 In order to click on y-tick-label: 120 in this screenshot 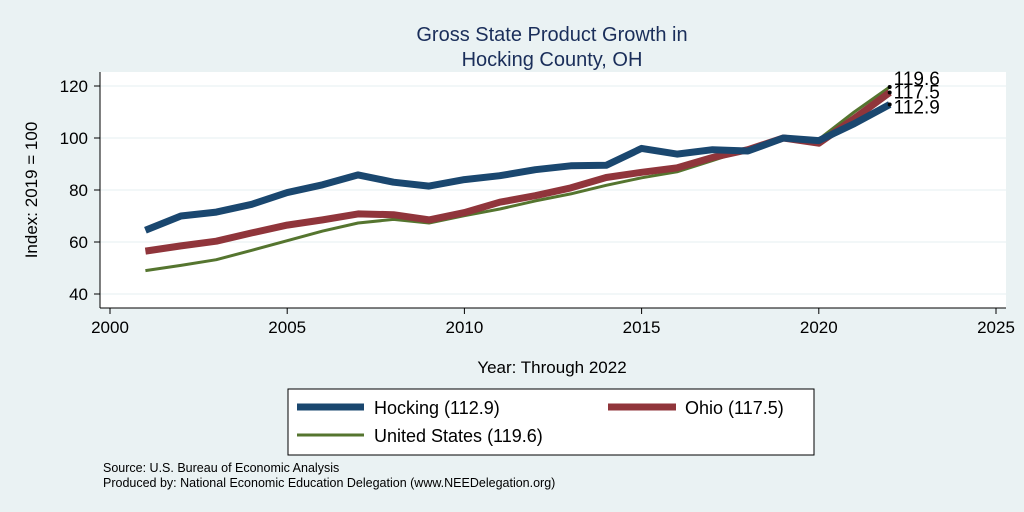, I will do `click(74, 86)`.